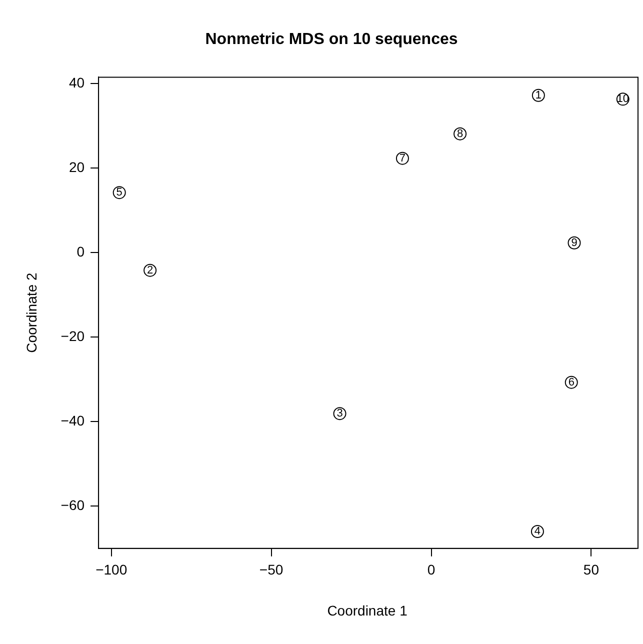 This screenshot has height=644, width=643. I want to click on y-tick-label: 40, so click(76, 82).